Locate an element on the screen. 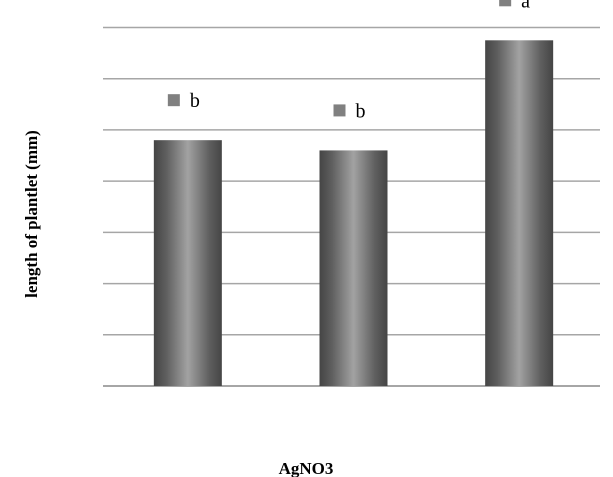  significance-letter: a is located at coordinates (525, 6).